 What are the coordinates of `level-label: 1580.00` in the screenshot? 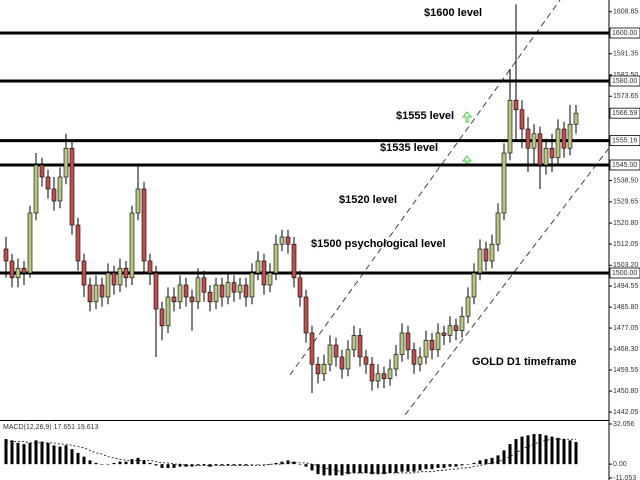 It's located at (624, 81).